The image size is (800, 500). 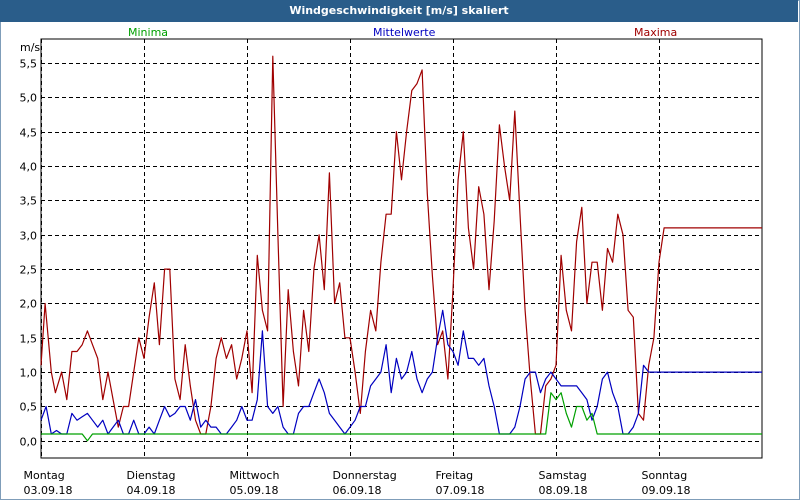 I want to click on y-tick-label: 5,5, so click(x=29, y=64).